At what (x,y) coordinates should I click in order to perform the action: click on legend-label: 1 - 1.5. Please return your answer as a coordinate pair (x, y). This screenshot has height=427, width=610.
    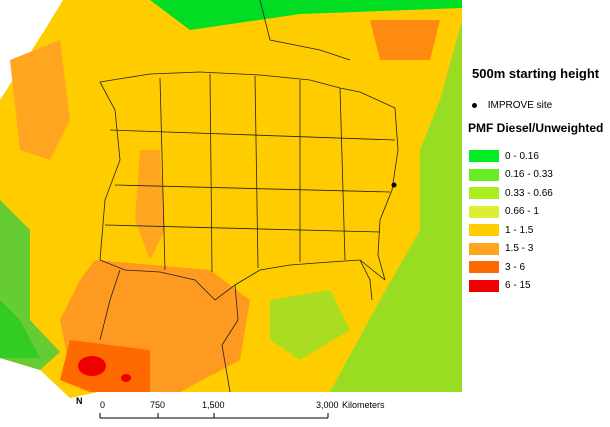
    Looking at the image, I should click on (519, 230).